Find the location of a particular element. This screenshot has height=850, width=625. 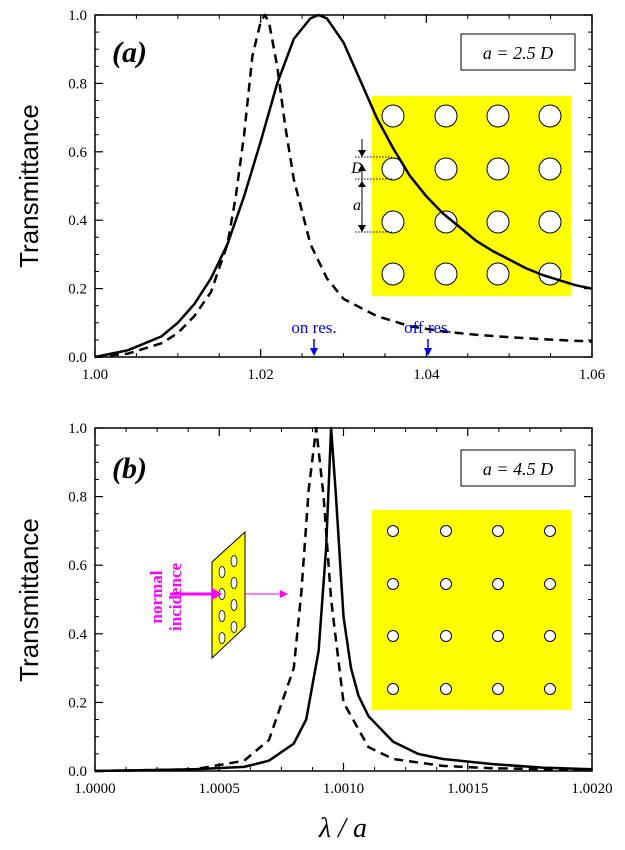

panel-b-incident-arrowhead is located at coordinates (217, 594).